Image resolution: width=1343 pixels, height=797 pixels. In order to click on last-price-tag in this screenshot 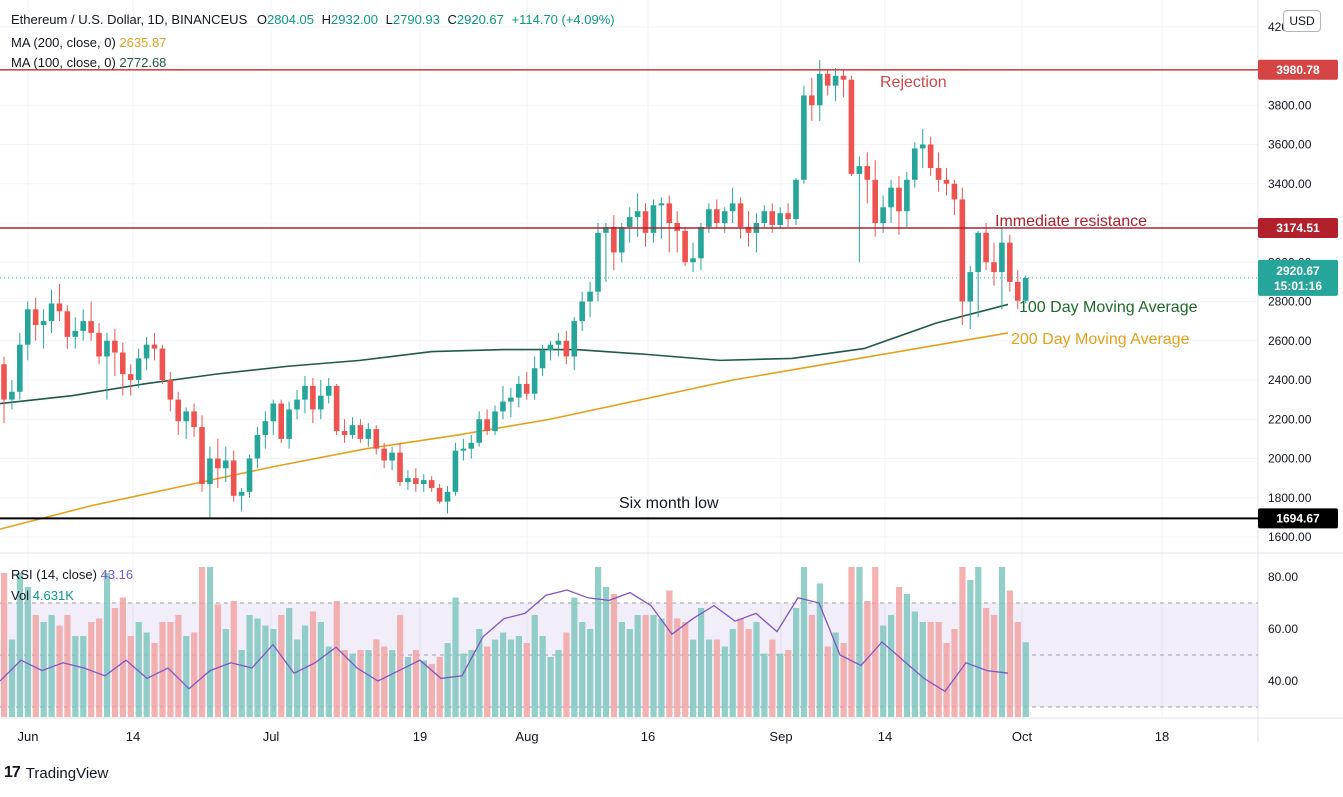, I will do `click(1298, 277)`.